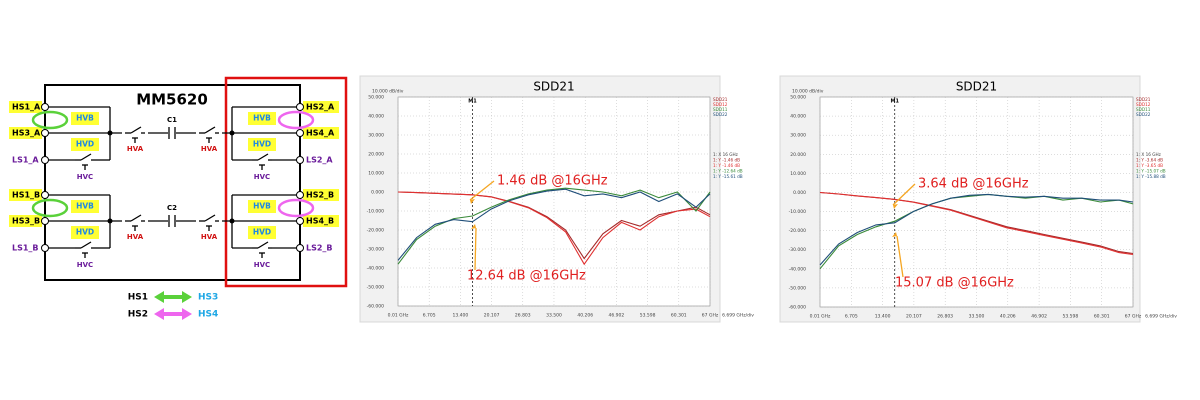  Describe the element at coordinates (377, 193) in the screenshot. I see `y-tick-label: 0.000` at that location.